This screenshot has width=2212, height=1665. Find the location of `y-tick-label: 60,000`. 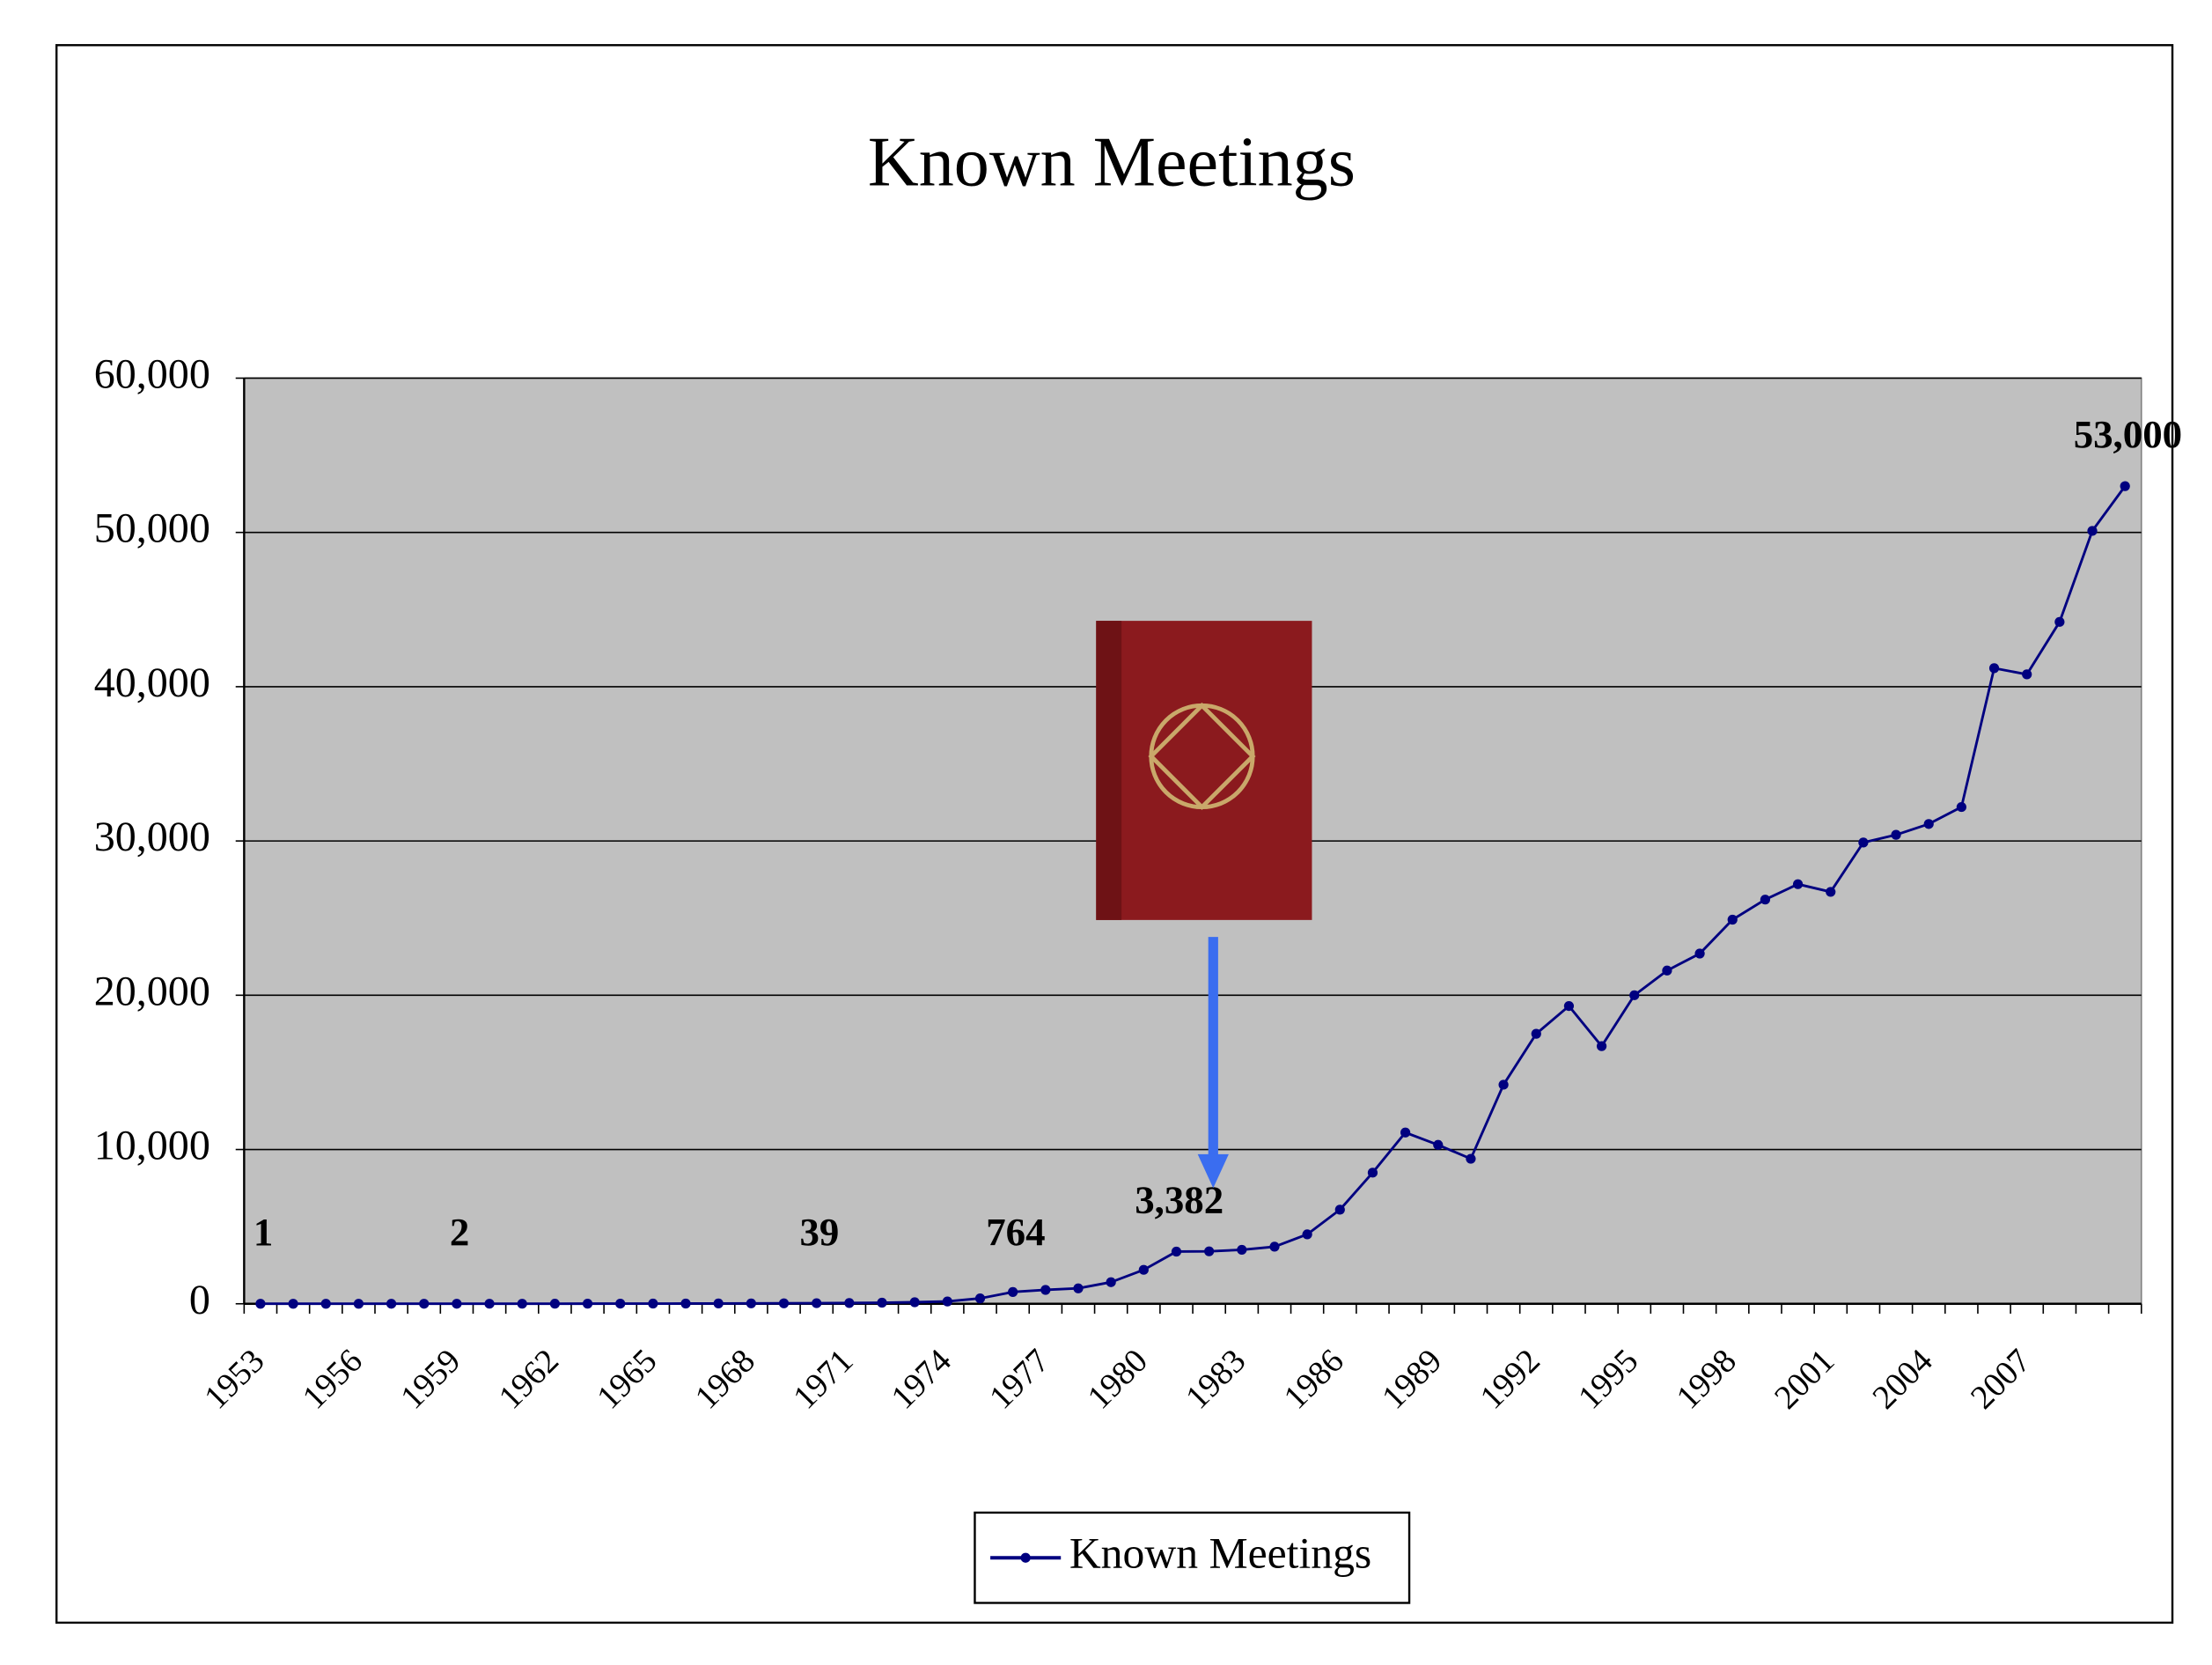

y-tick-label: 60,000 is located at coordinates (152, 374).